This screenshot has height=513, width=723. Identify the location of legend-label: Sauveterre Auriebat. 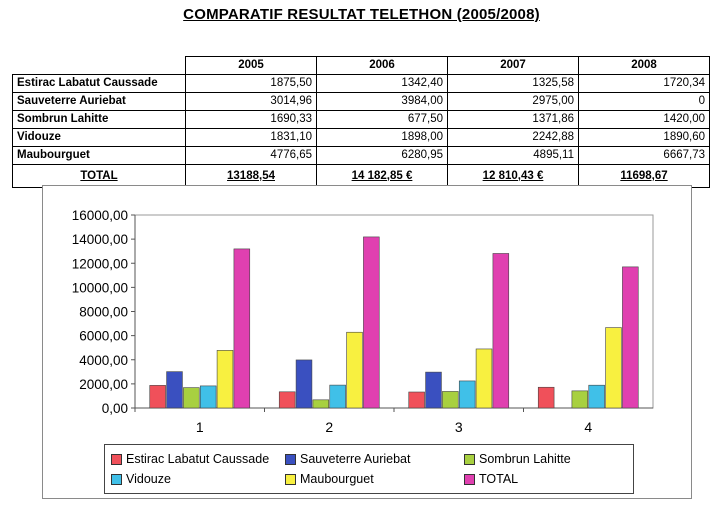
(355, 459).